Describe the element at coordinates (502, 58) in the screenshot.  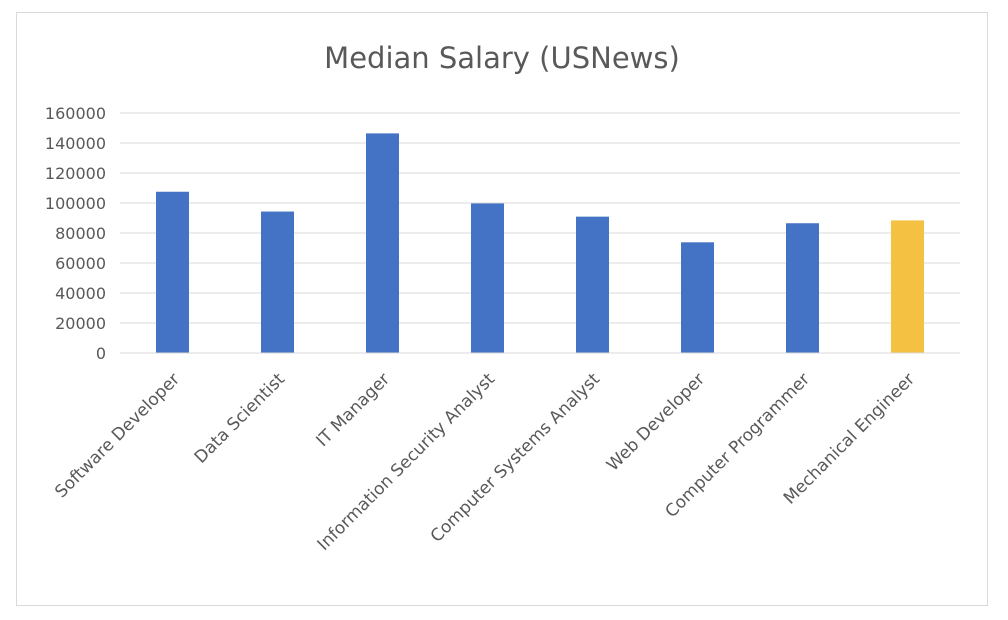
I see `chart-title: Median Salary (USNews)` at that location.